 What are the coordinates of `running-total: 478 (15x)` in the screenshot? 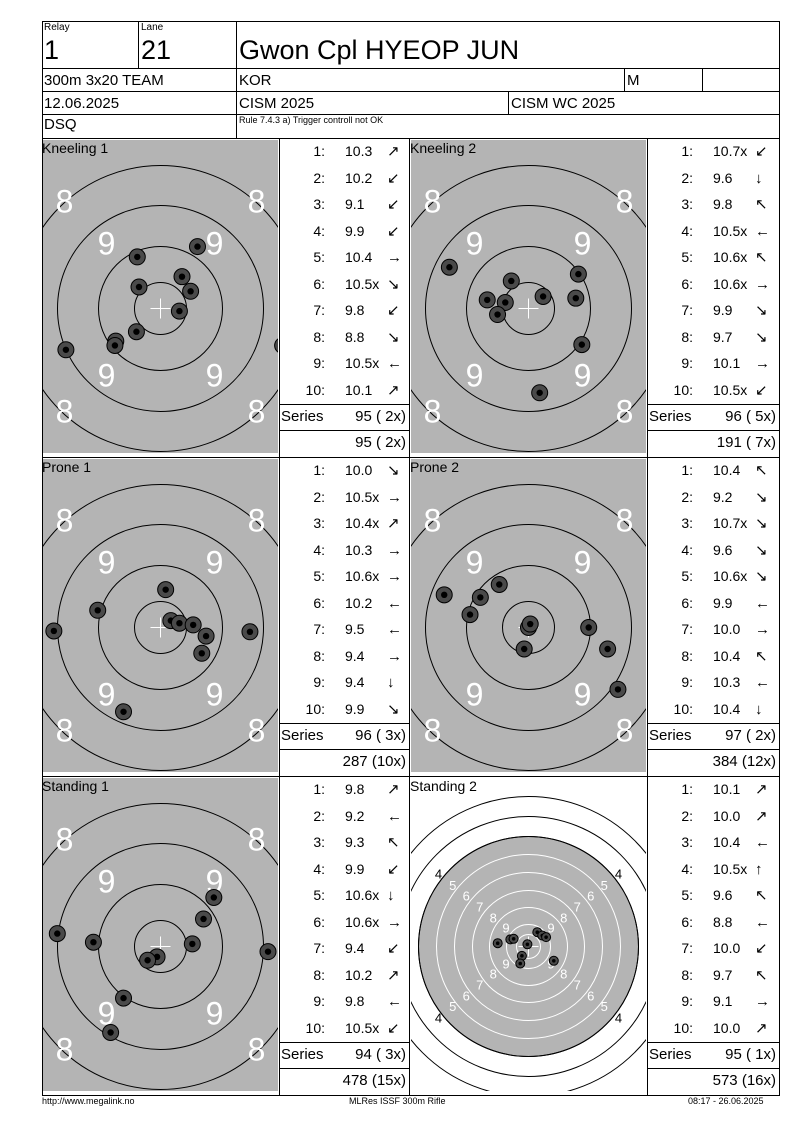 It's located at (374, 1080).